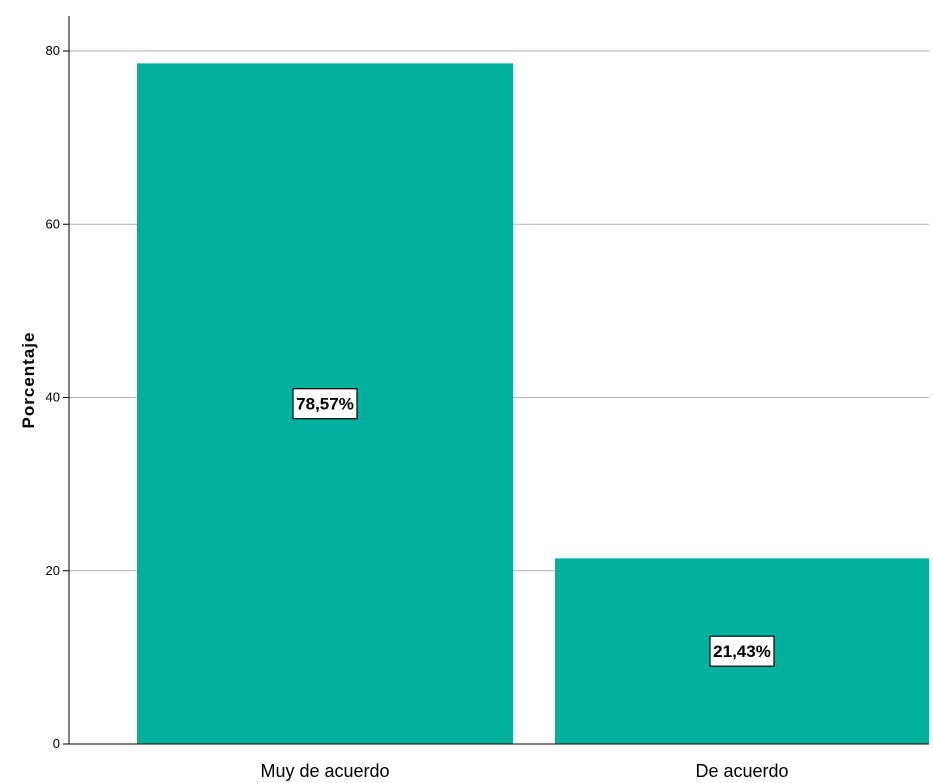 Image resolution: width=933 pixels, height=783 pixels. What do you see at coordinates (524, 771) in the screenshot?
I see `category-labels: Muy de acuerdo De acuerdo` at bounding box center [524, 771].